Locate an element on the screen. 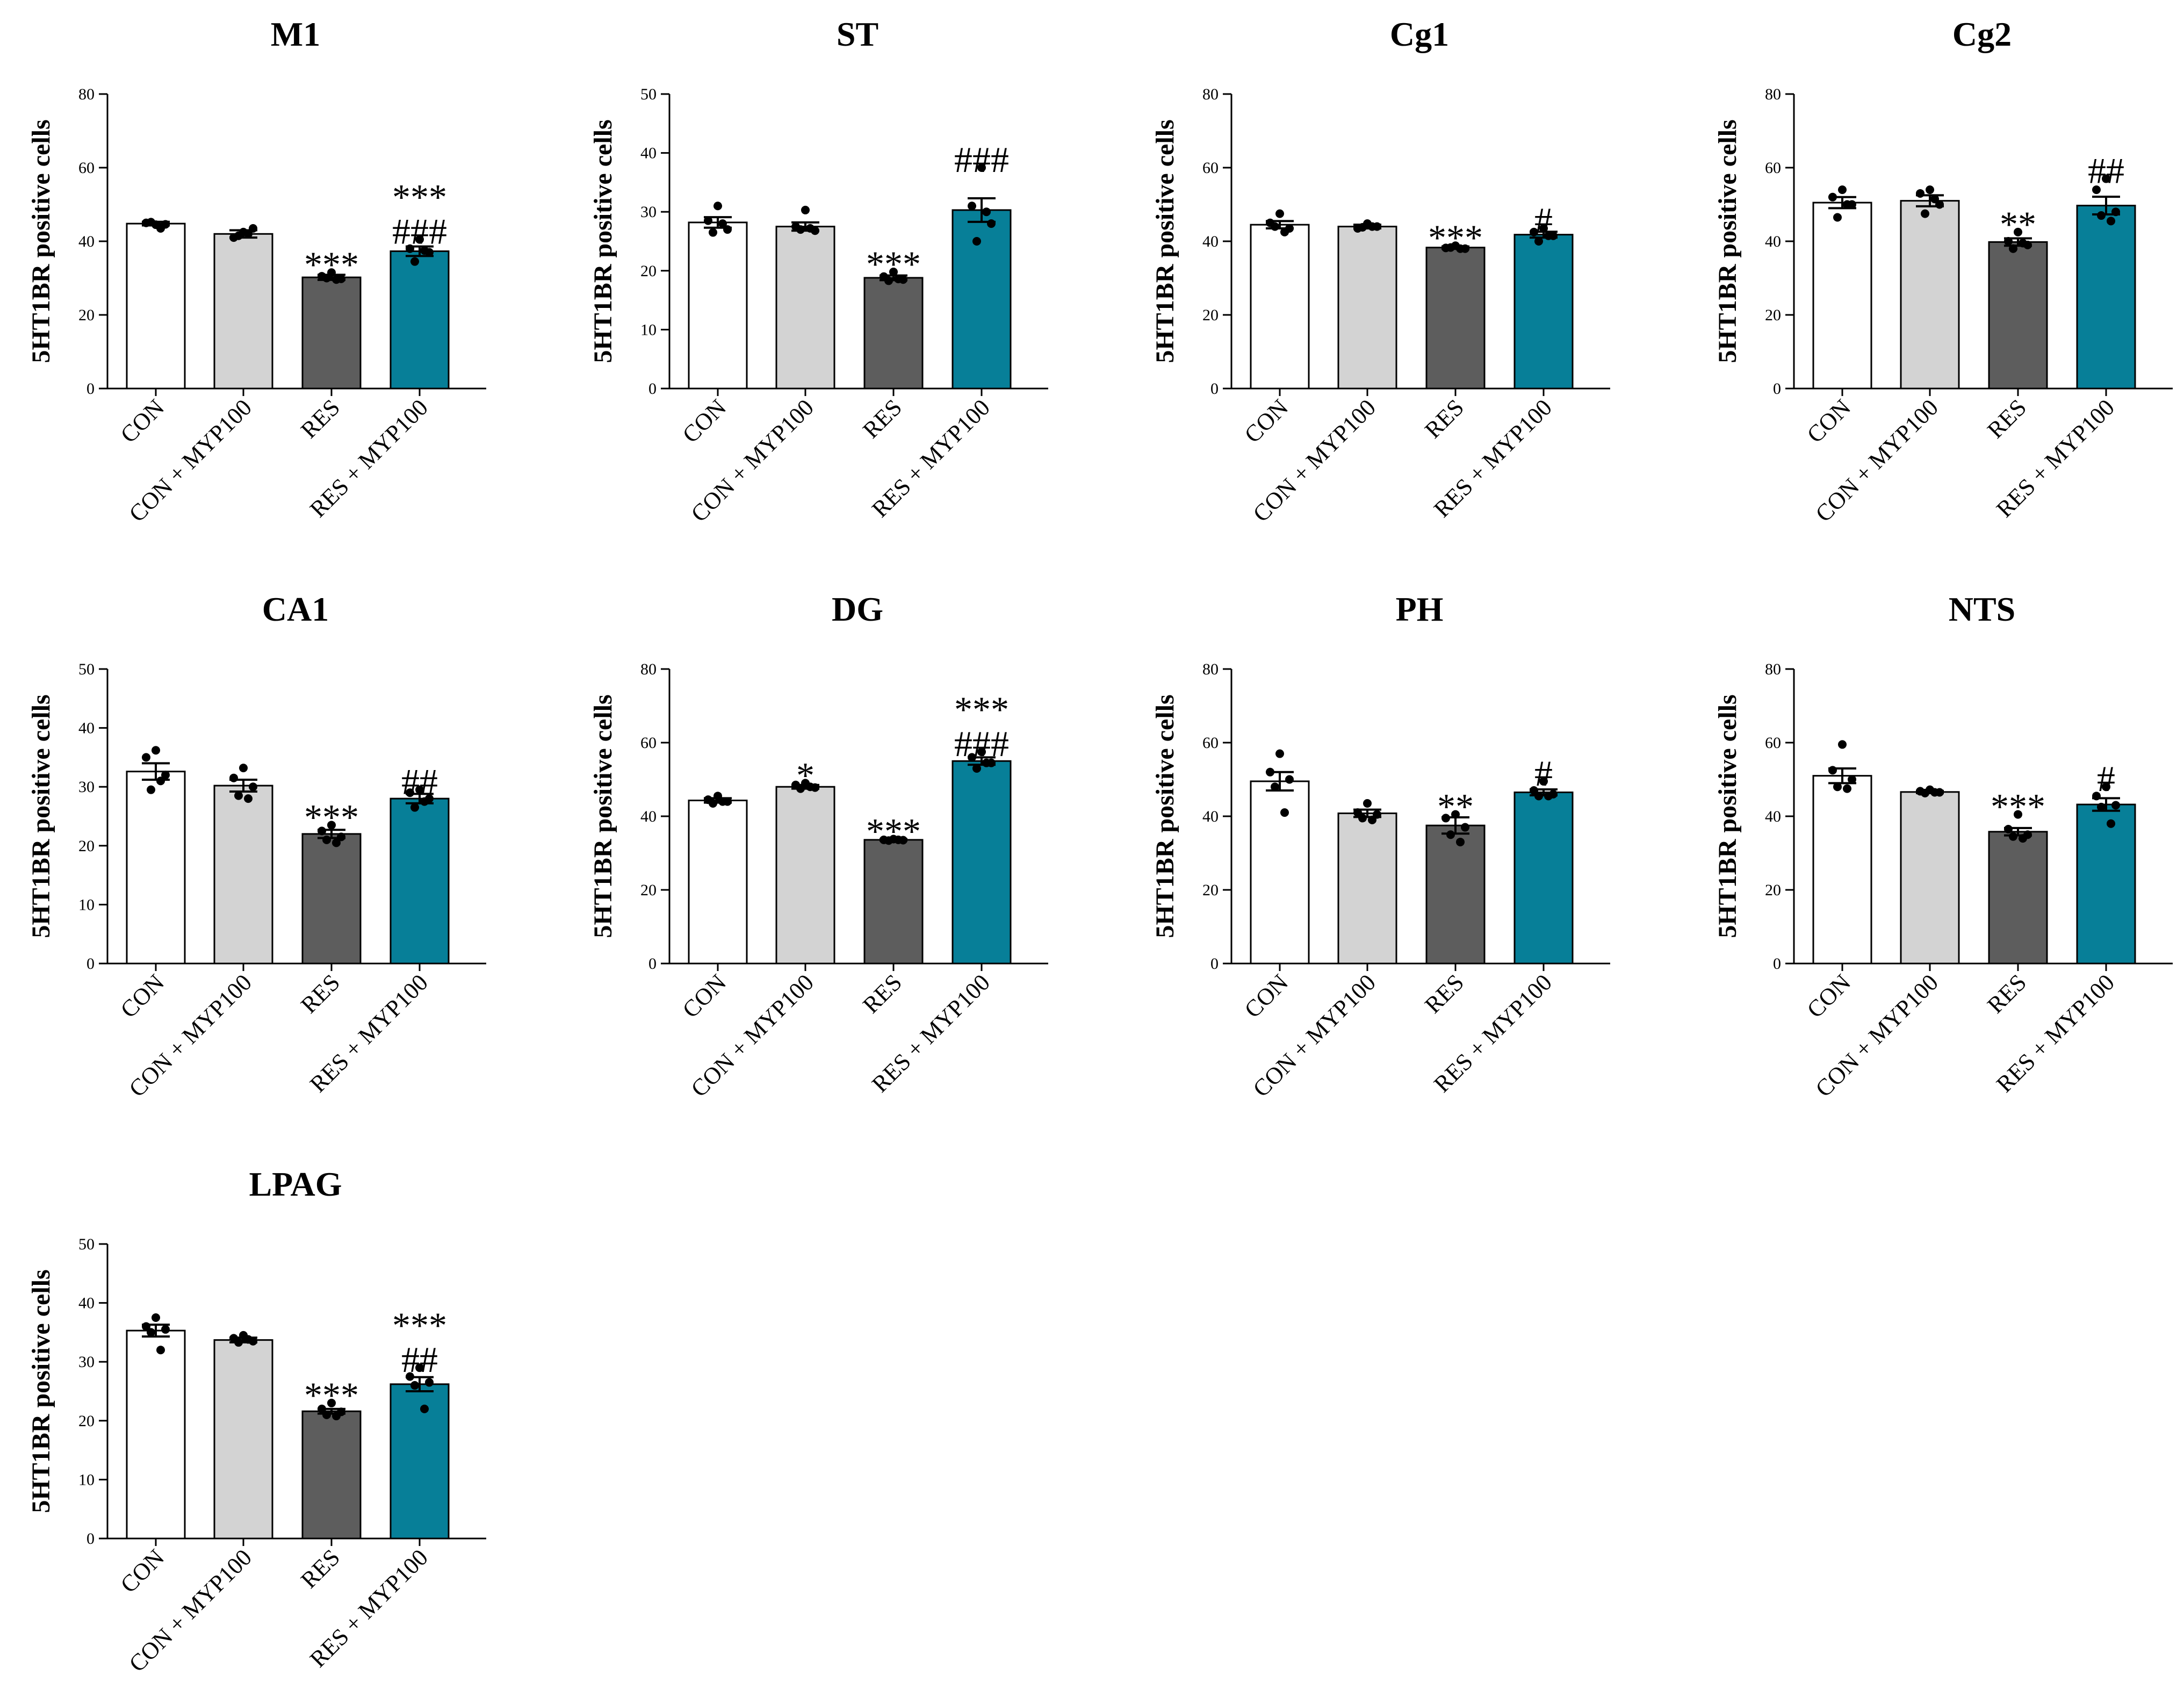  y-tick-label: 30 is located at coordinates (87, 1362).